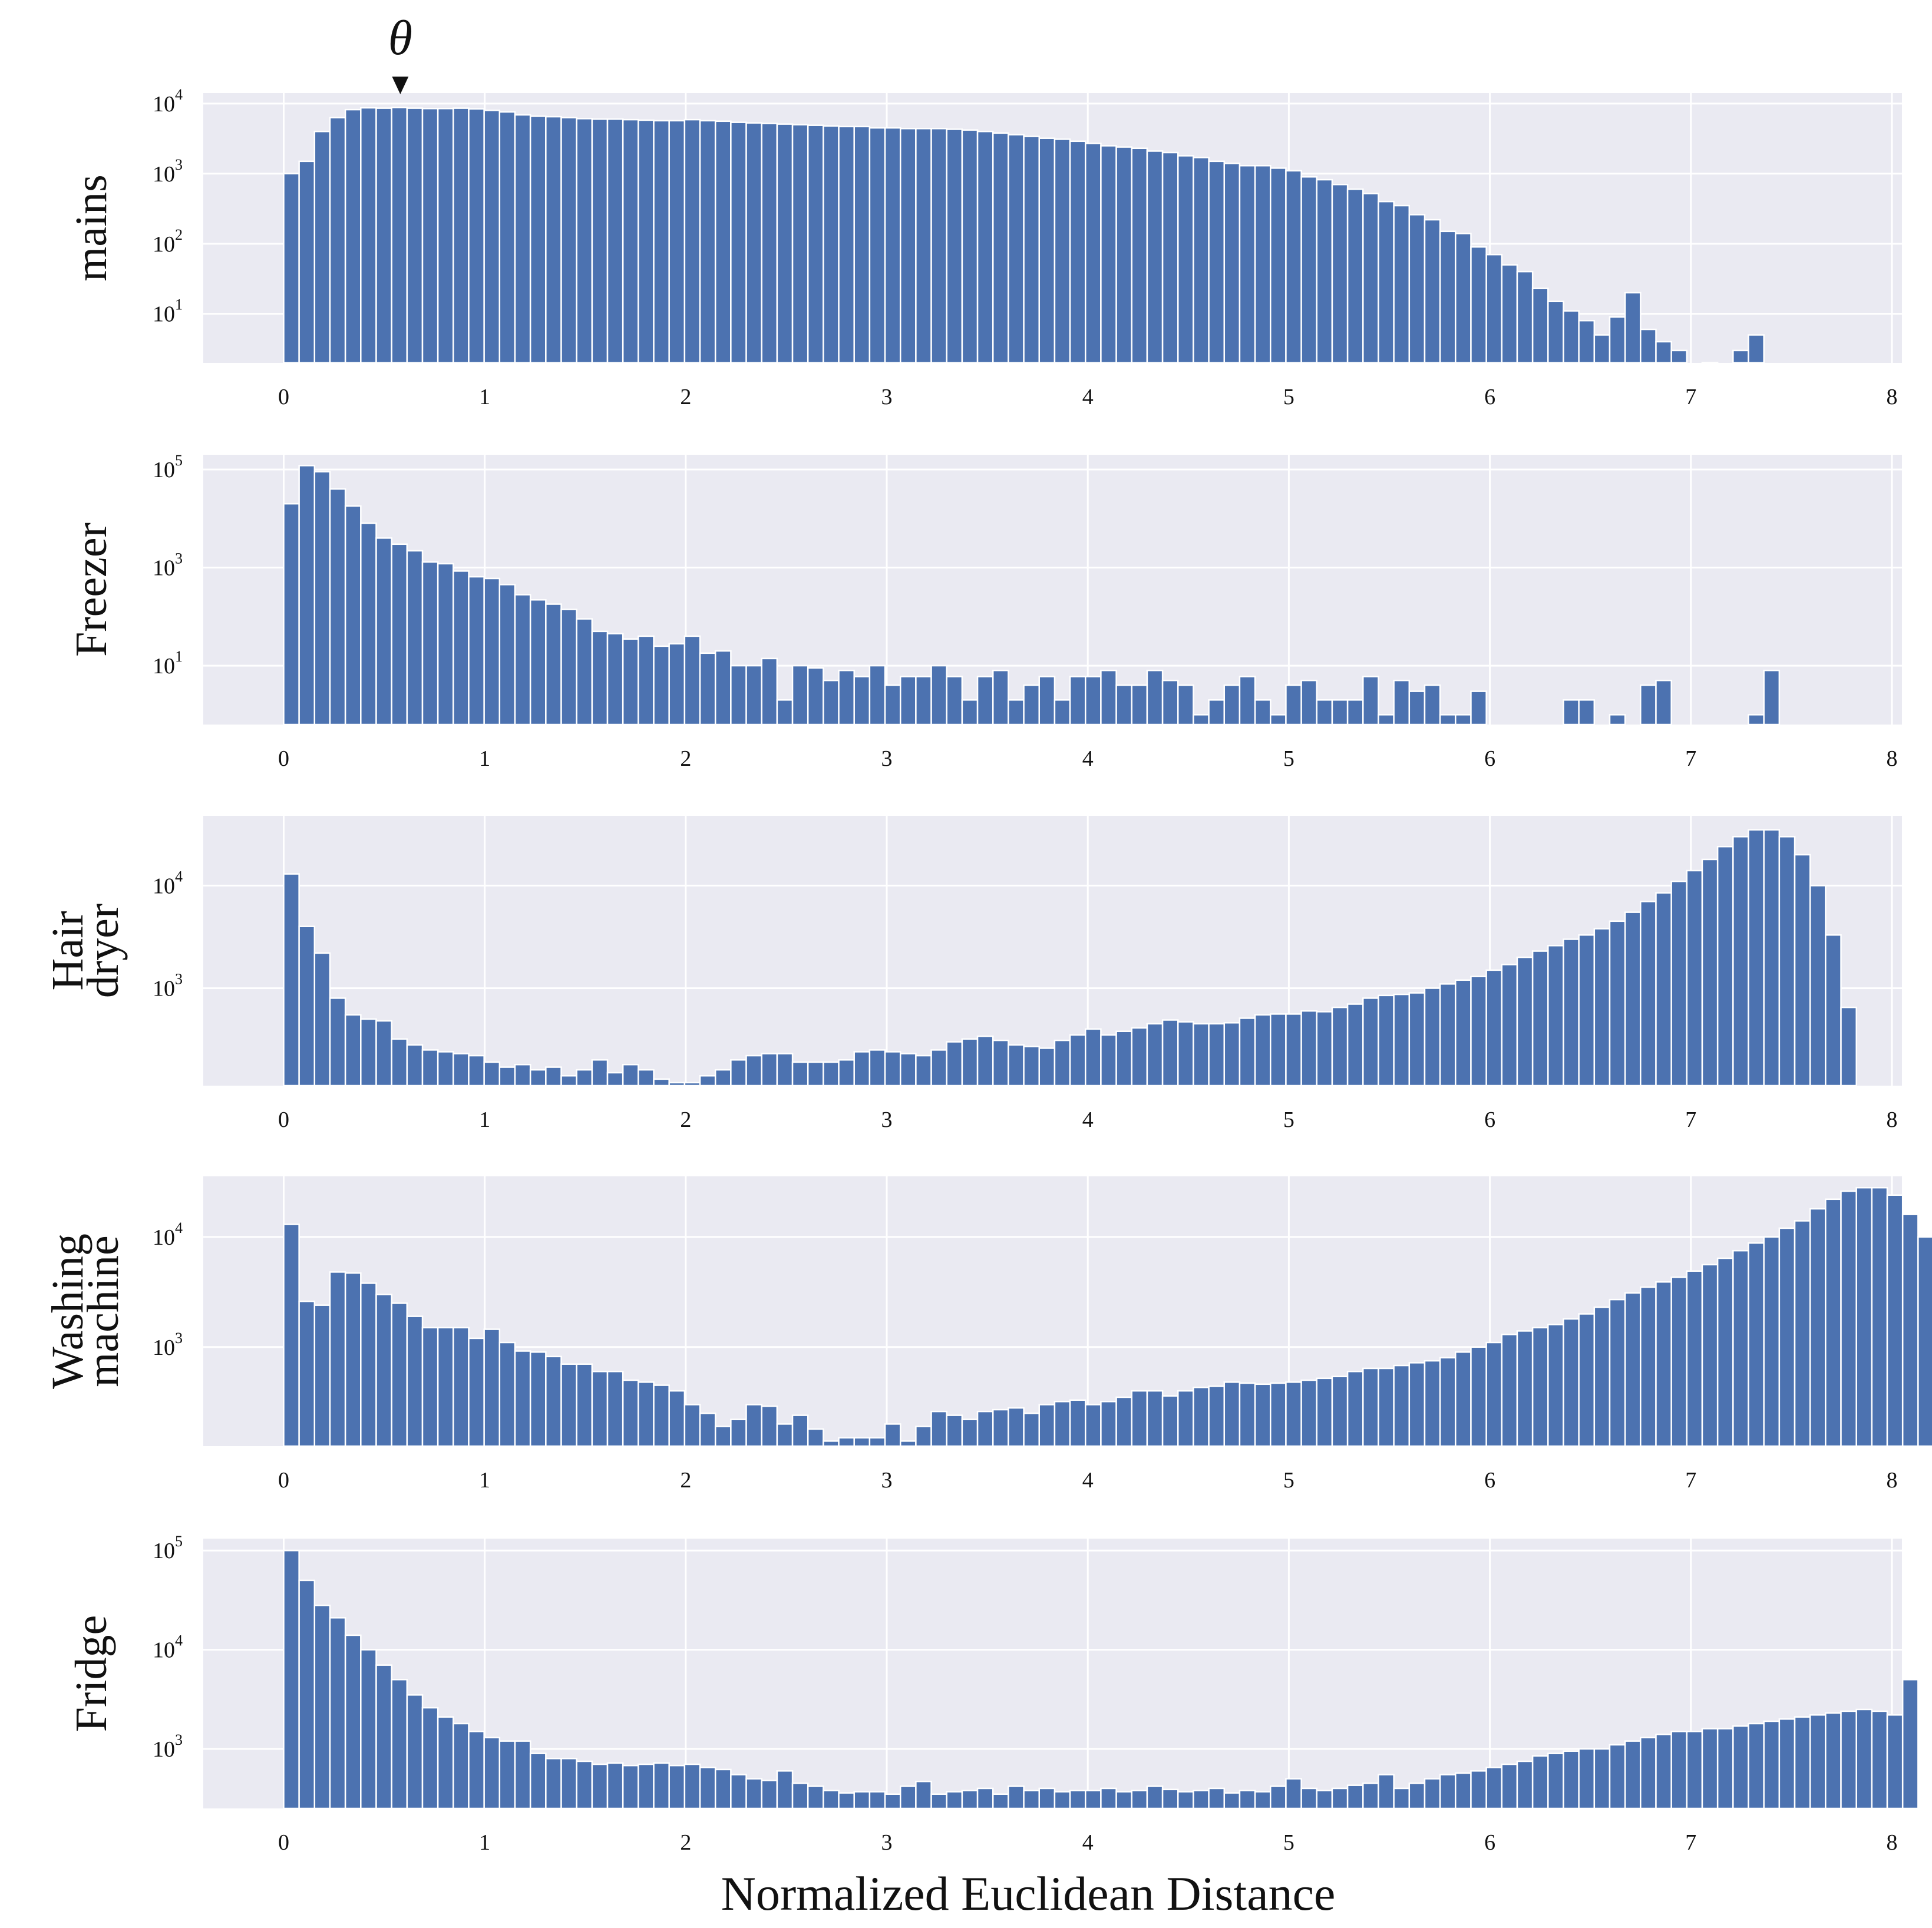 Image resolution: width=1932 pixels, height=1928 pixels. What do you see at coordinates (168, 663) in the screenshot?
I see `y-tick-label: 10¹` at bounding box center [168, 663].